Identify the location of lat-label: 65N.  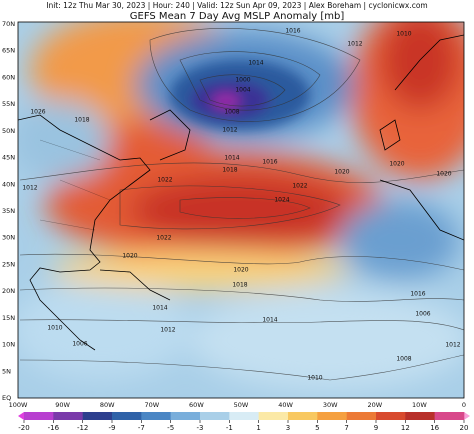
(8, 51).